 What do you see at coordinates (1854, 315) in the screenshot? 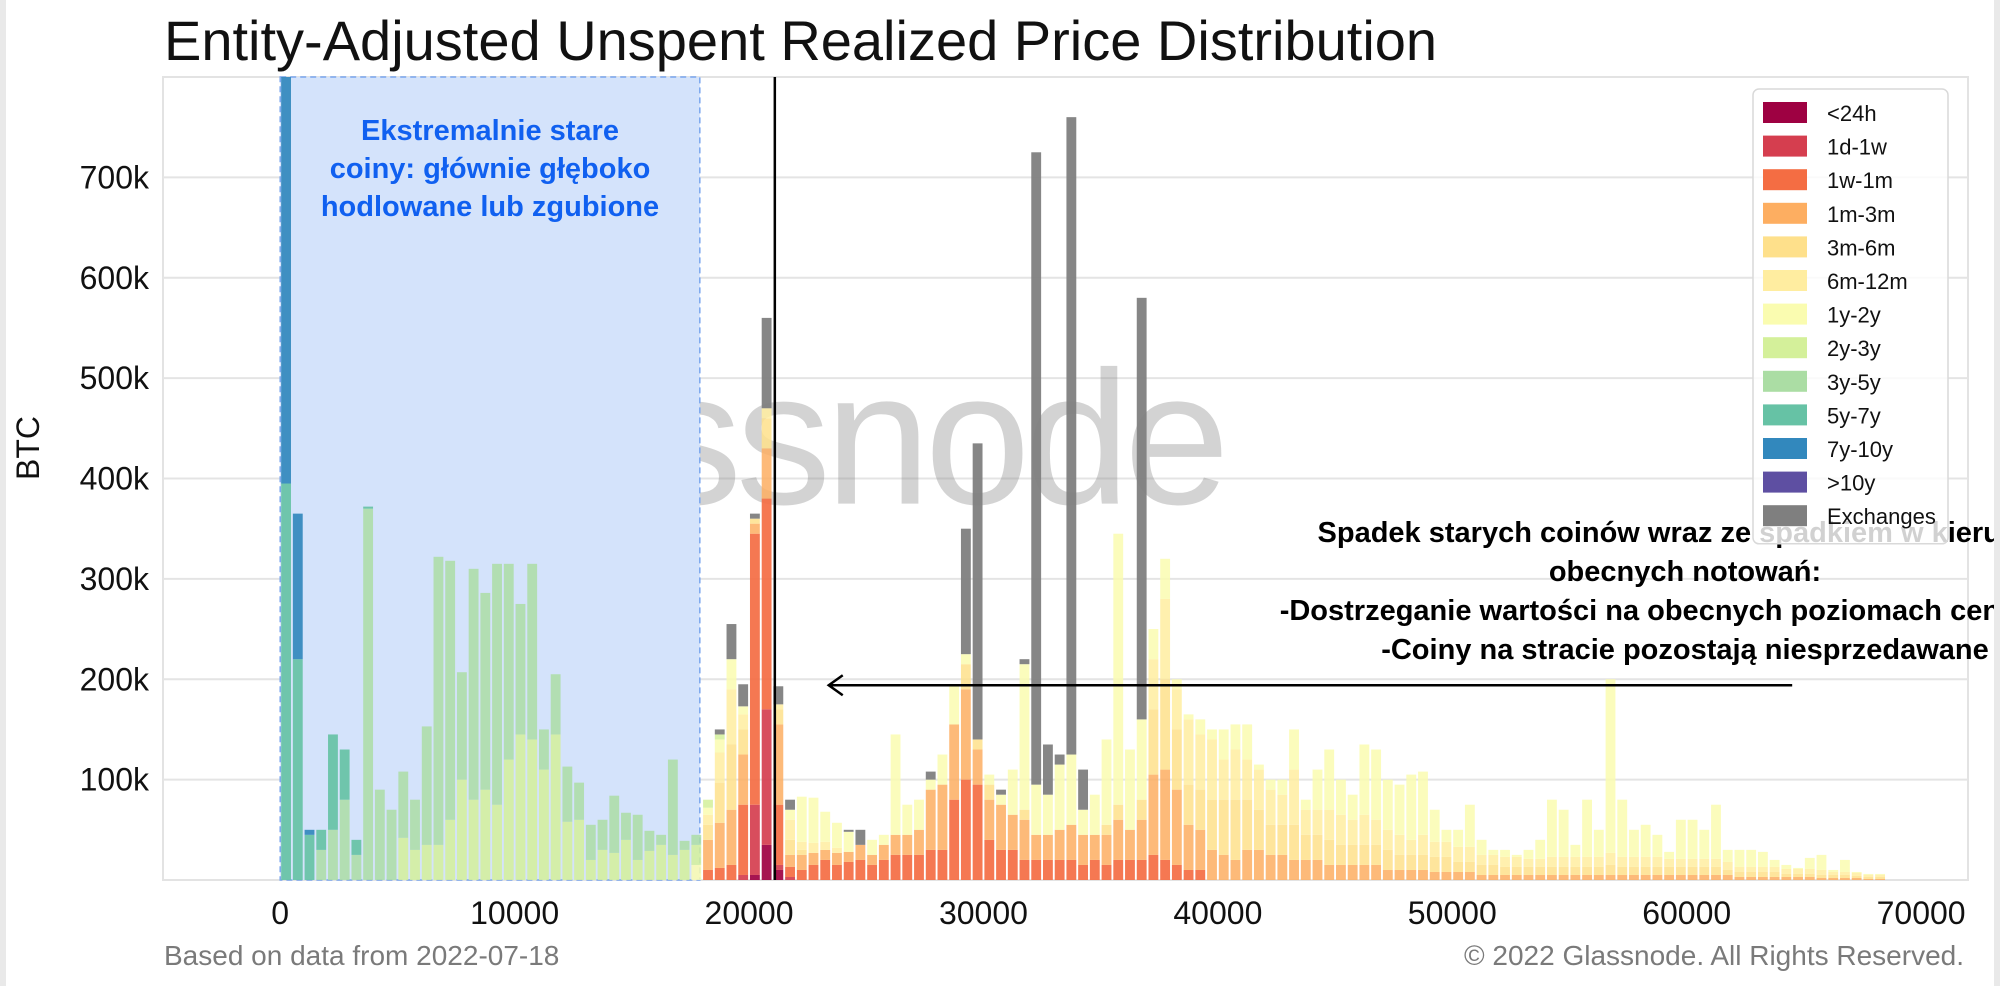
I see `legend-label: 1y-2y` at bounding box center [1854, 315].